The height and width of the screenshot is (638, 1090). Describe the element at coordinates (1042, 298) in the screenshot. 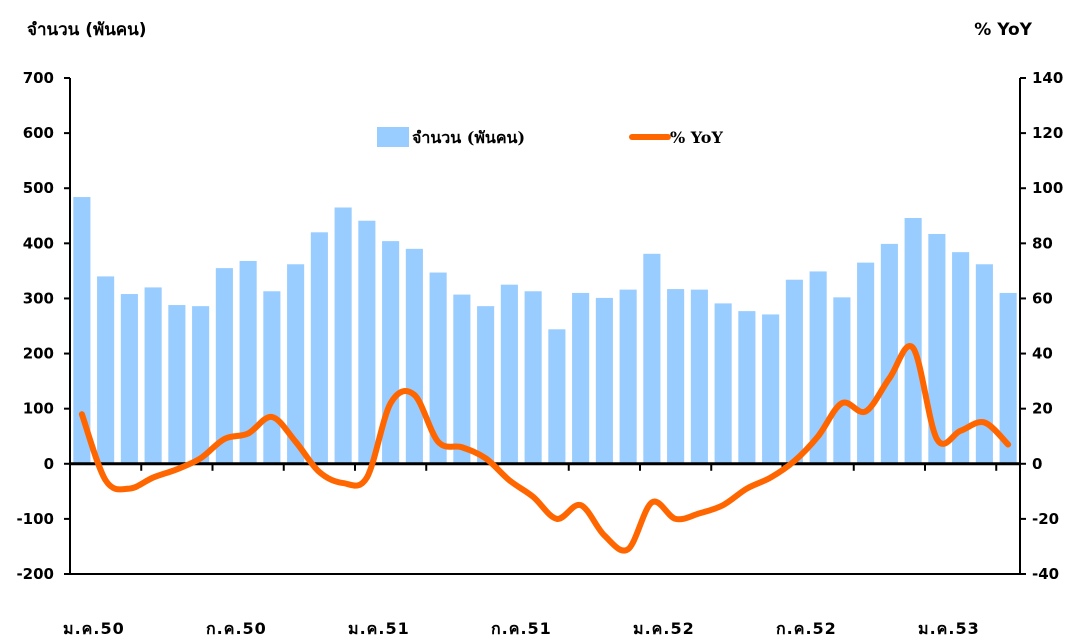

I see `right-tick-label: 60` at that location.